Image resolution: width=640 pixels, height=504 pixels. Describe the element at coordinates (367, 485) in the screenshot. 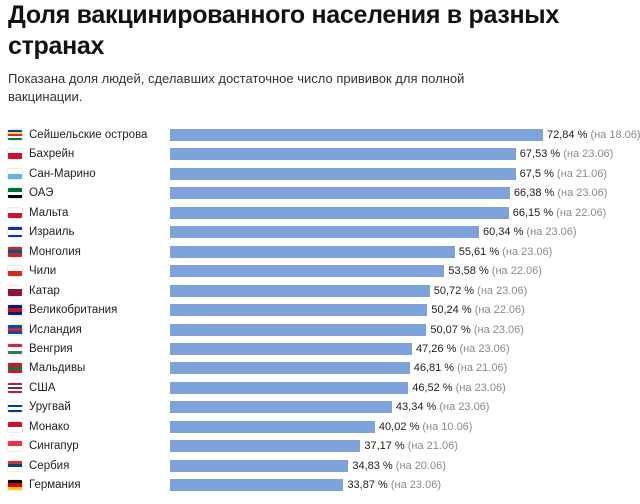

I see `value-label: 33,87 %` at that location.